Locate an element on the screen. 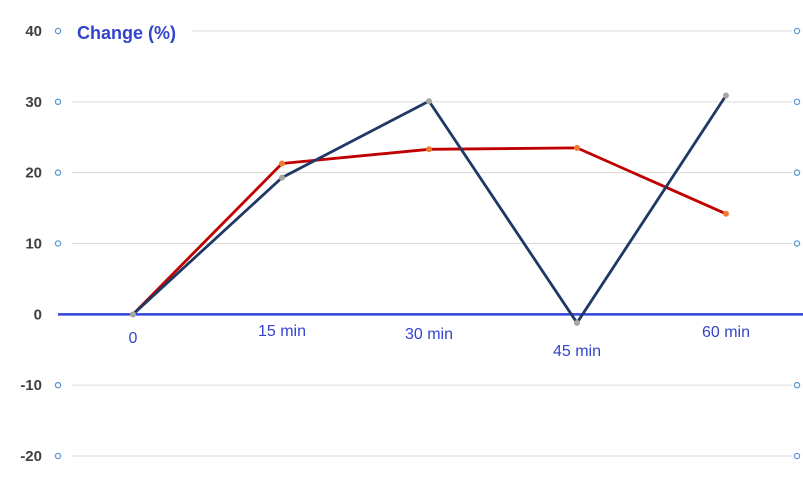  y-tick-label: 10 is located at coordinates (33, 244).